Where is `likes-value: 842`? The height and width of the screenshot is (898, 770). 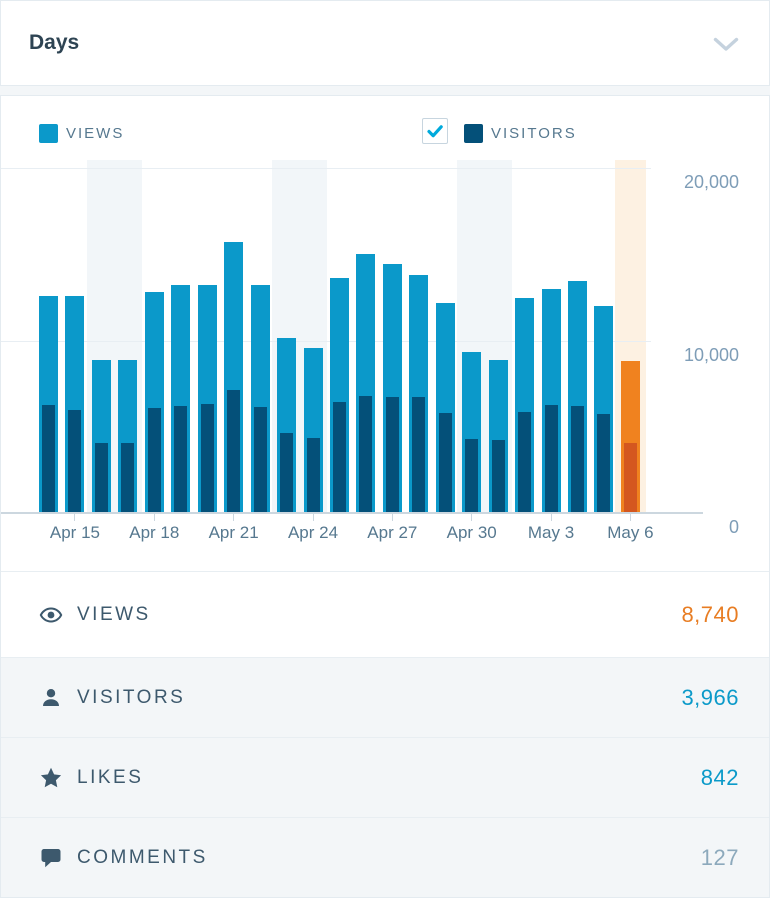 likes-value: 842 is located at coordinates (719, 777).